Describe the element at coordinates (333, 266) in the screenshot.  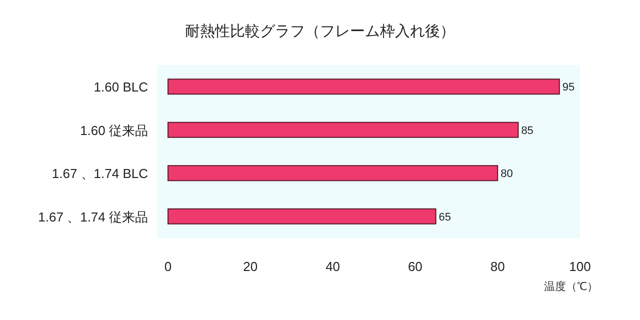
I see `x-tick-label: 40` at that location.